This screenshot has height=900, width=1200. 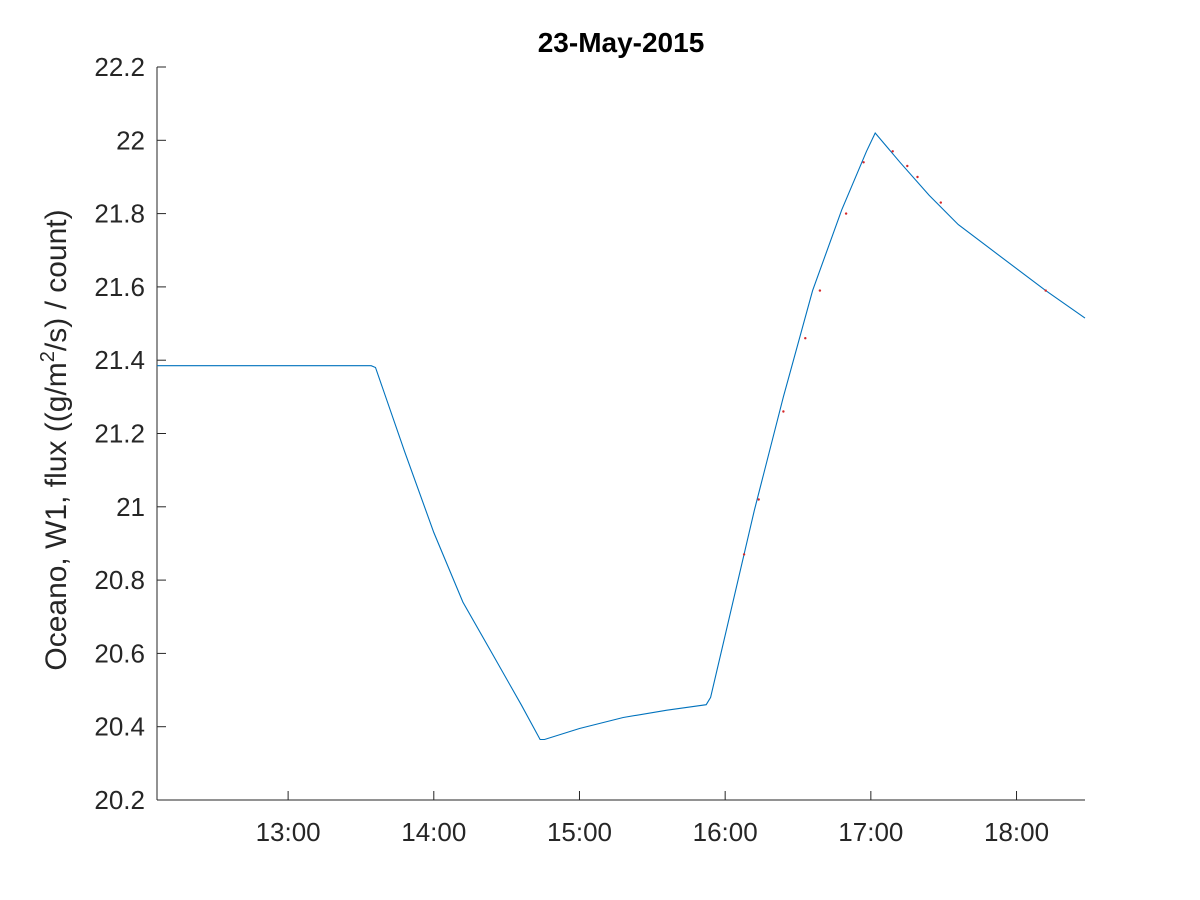 What do you see at coordinates (119, 214) in the screenshot?
I see `y-tick-label: 21.8` at bounding box center [119, 214].